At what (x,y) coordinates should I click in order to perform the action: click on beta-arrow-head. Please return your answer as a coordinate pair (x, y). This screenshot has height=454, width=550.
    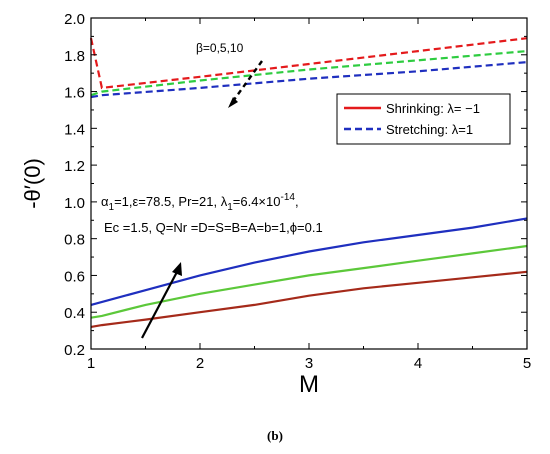
    Looking at the image, I should click on (233, 102).